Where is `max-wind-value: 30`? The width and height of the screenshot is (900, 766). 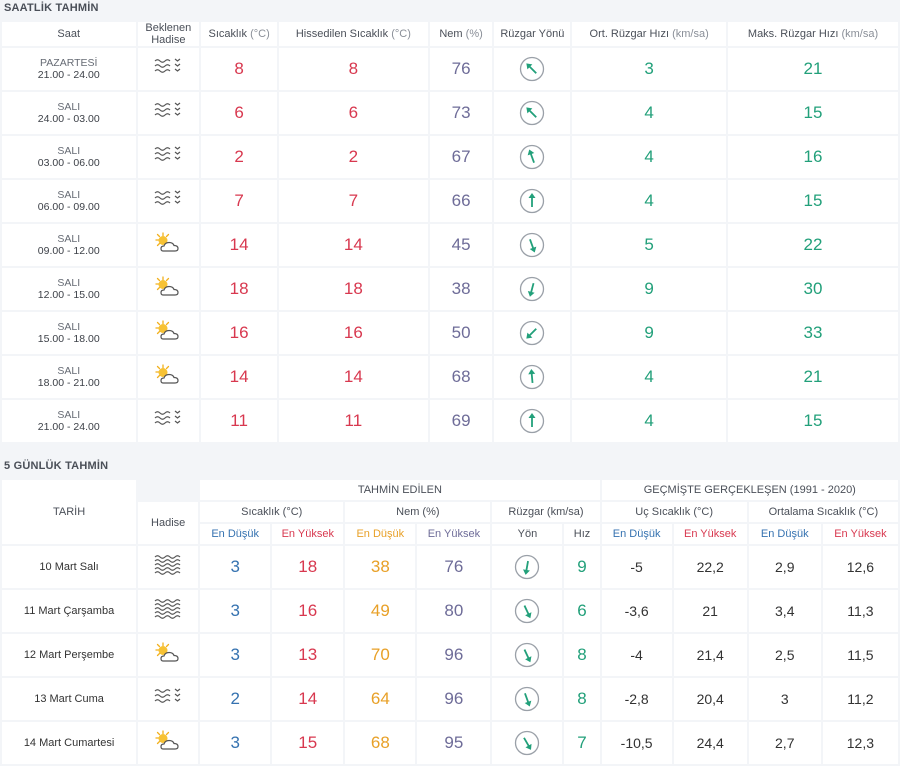
max-wind-value: 30 is located at coordinates (813, 289).